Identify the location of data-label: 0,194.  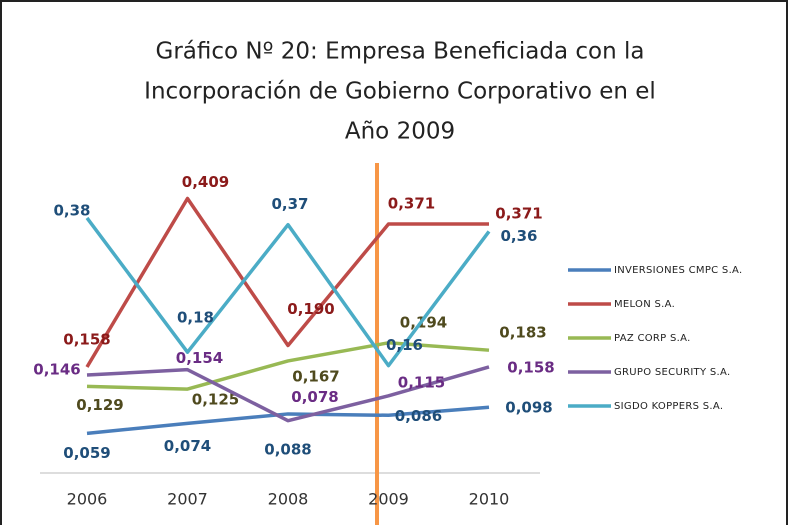
(423, 322).